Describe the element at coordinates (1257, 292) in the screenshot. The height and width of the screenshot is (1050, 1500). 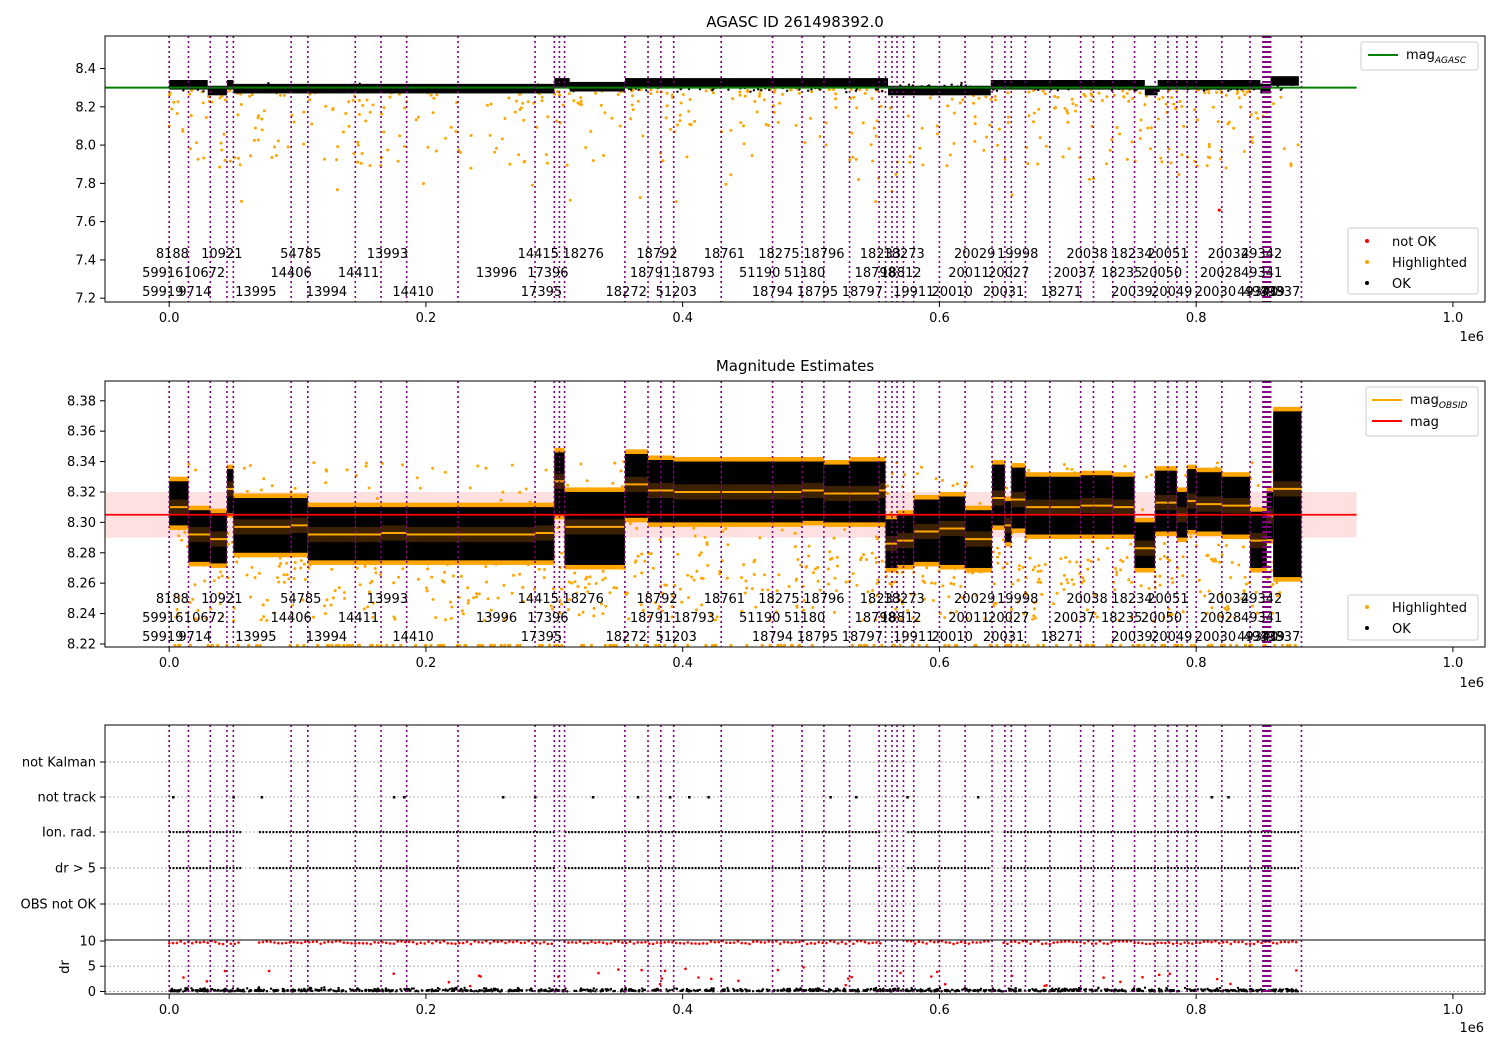
I see `agasc-obsid-label-2-18: 49340` at that location.